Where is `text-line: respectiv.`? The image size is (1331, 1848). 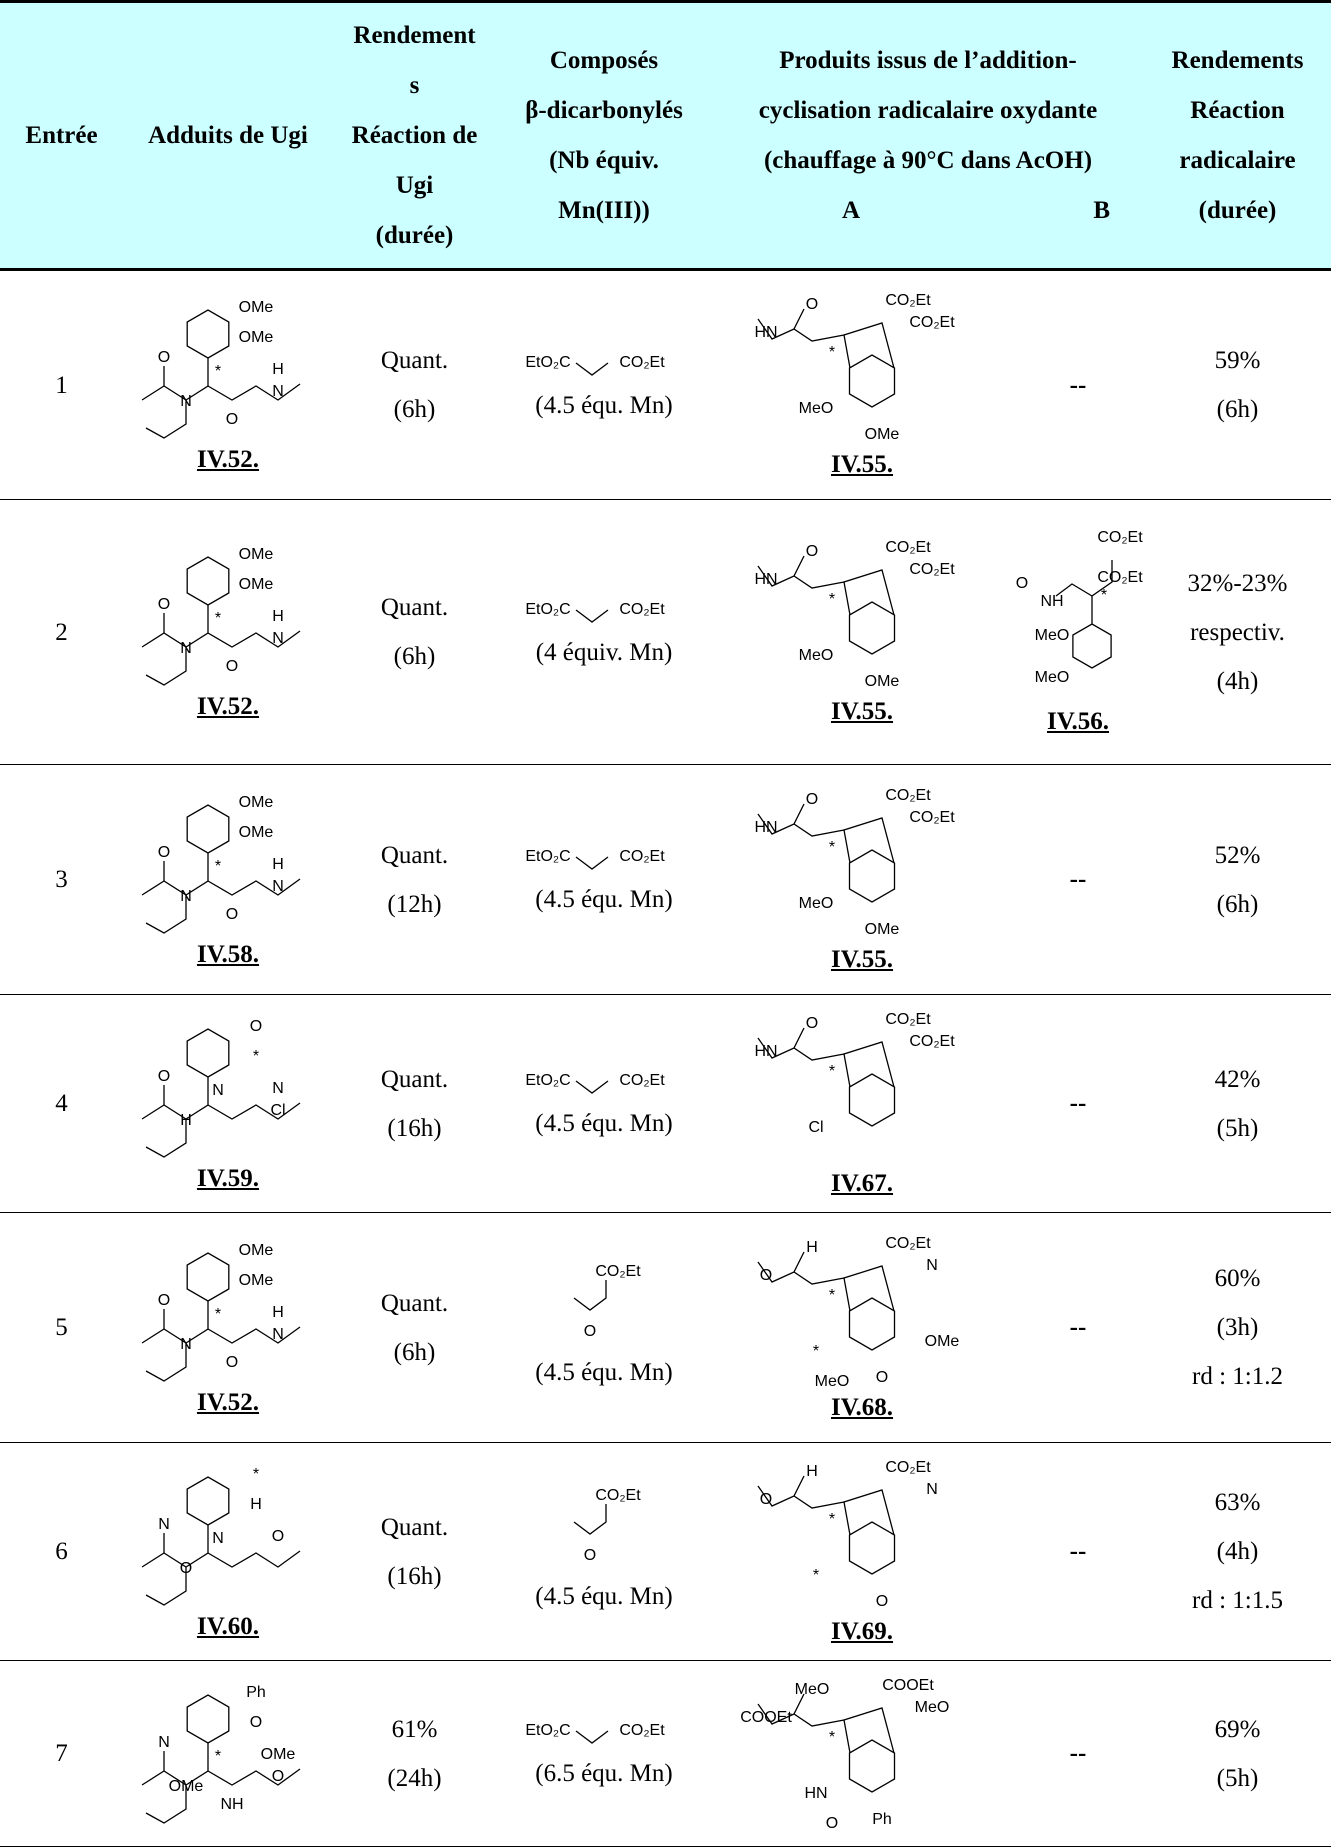 text-line: respectiv. is located at coordinates (1237, 632).